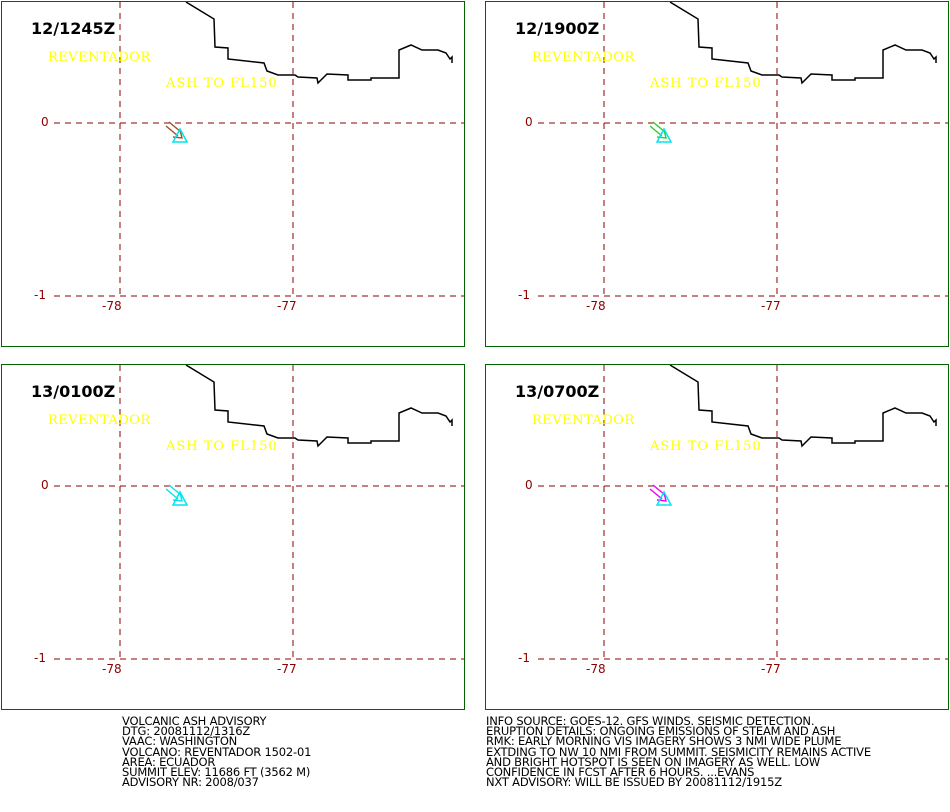  What do you see at coordinates (557, 28) in the screenshot?
I see `forecast-time: 12/1900Z` at bounding box center [557, 28].